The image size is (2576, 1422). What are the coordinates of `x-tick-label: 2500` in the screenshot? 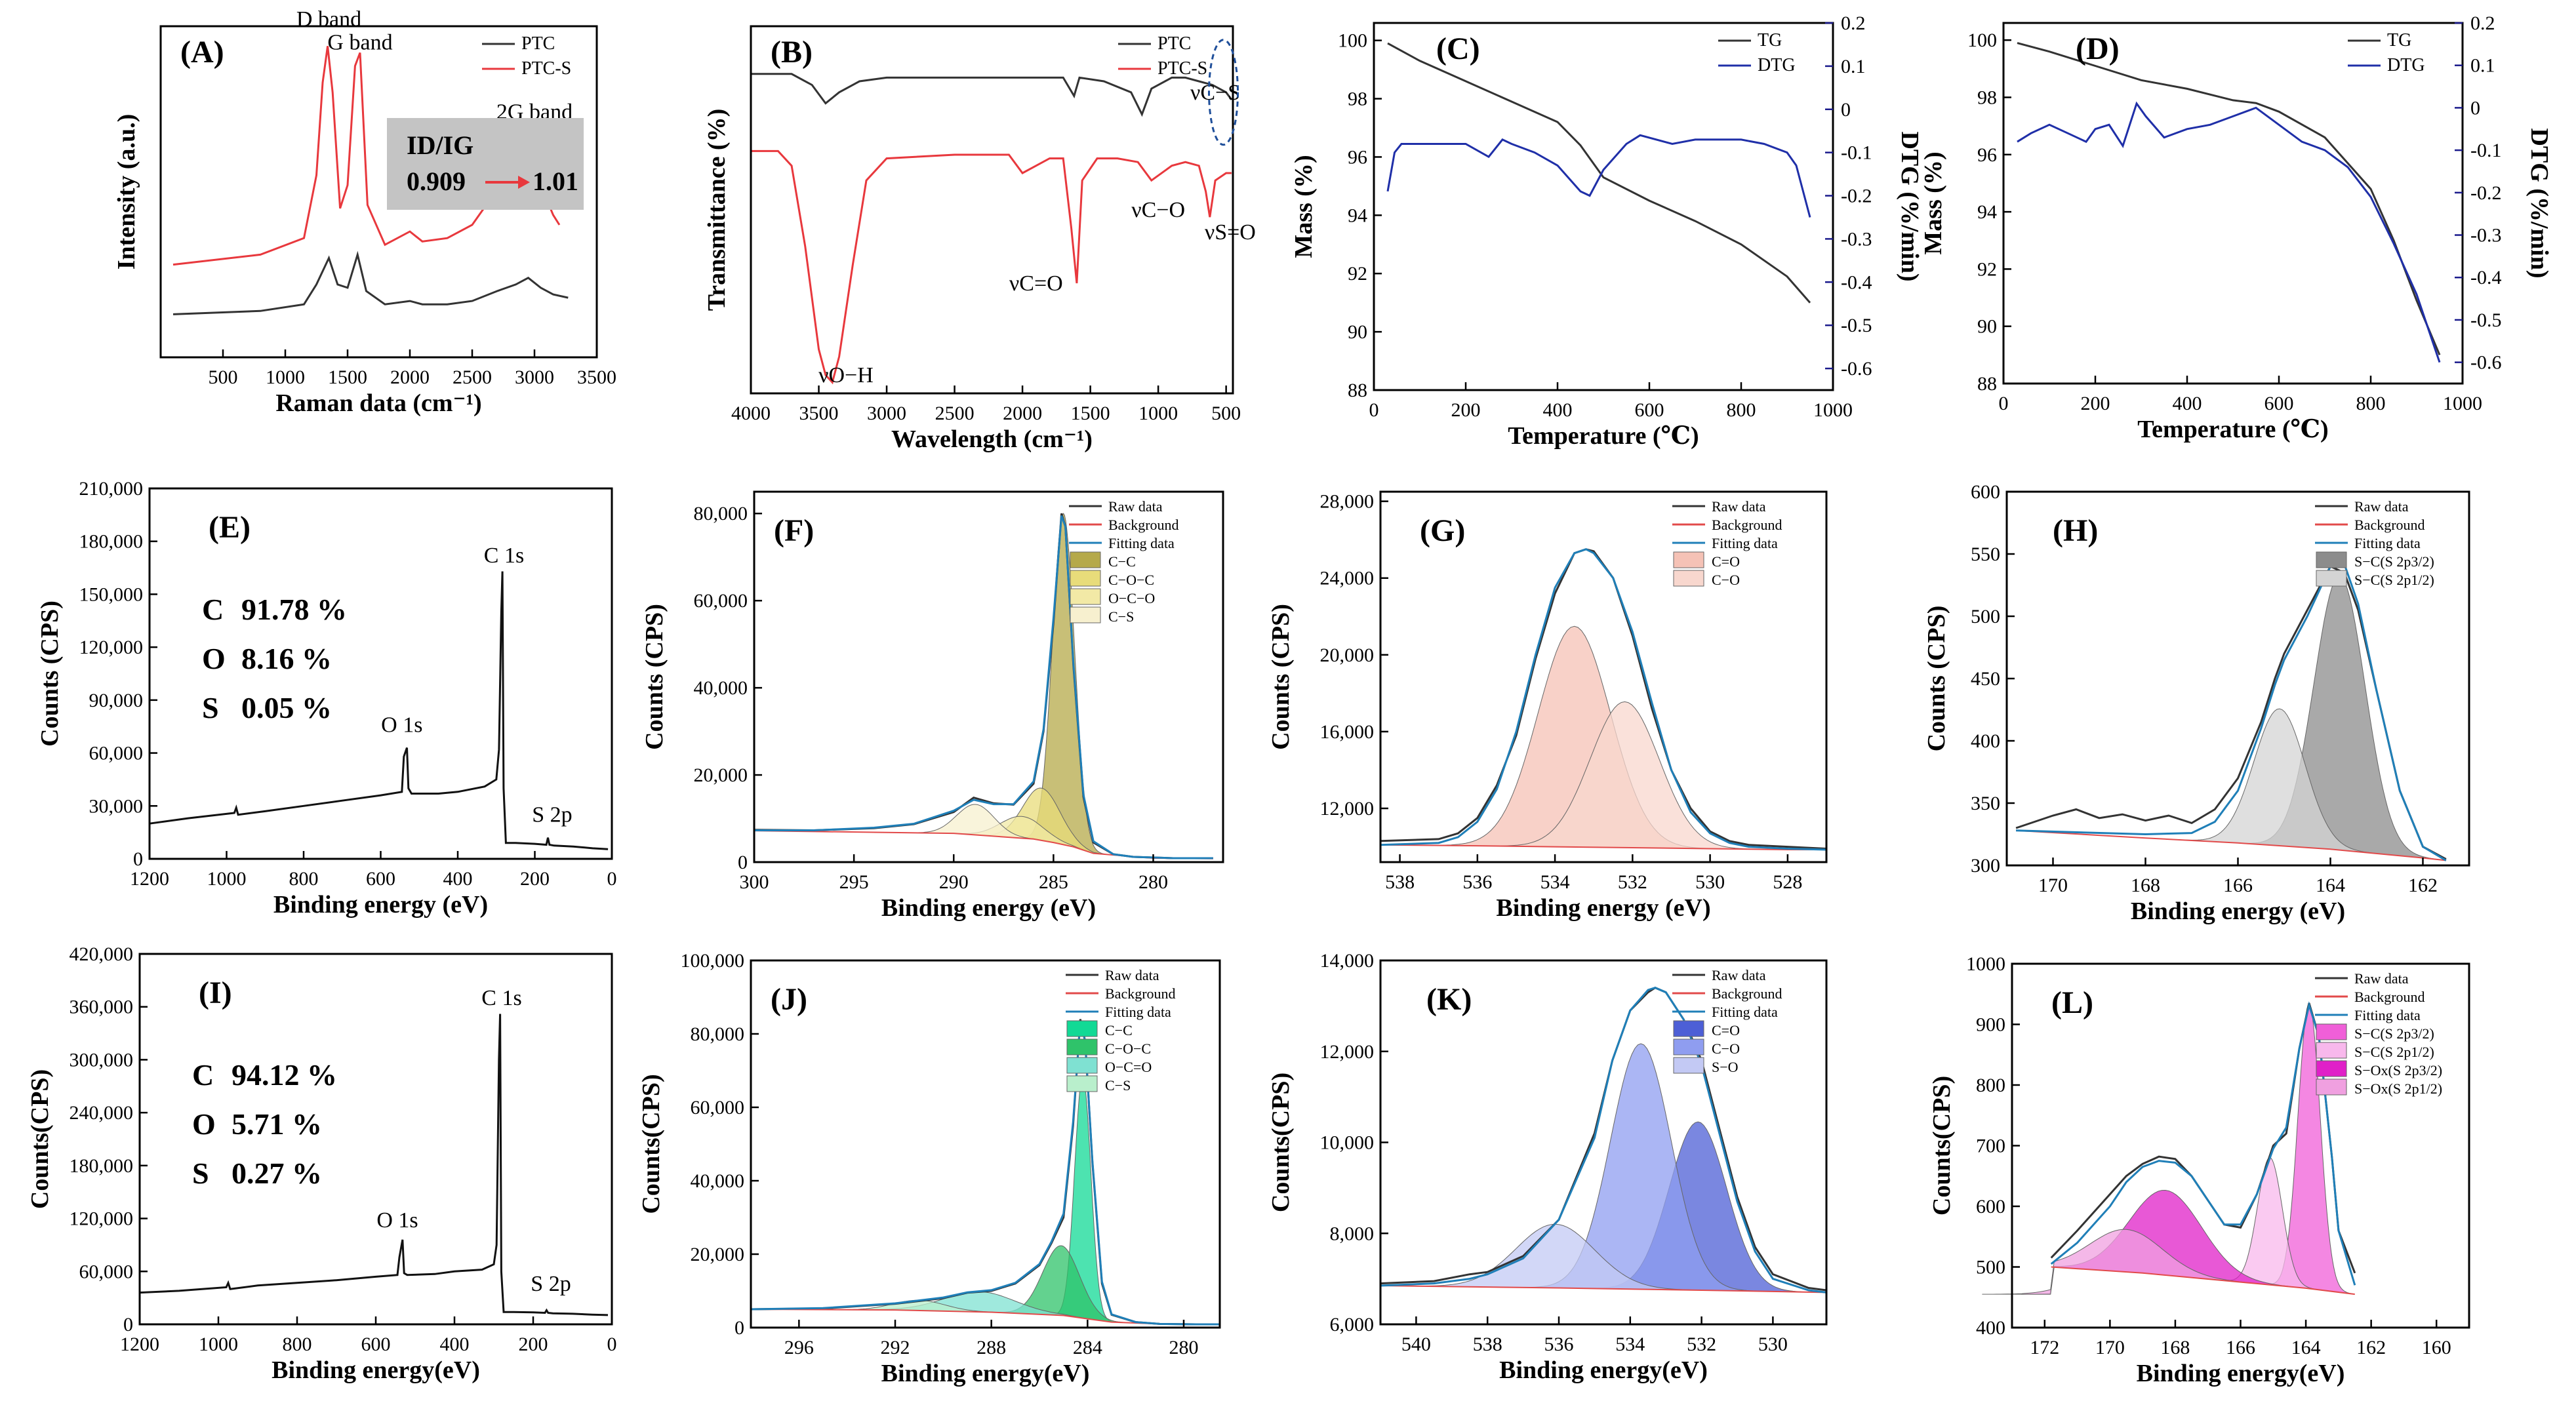 It's located at (955, 413).